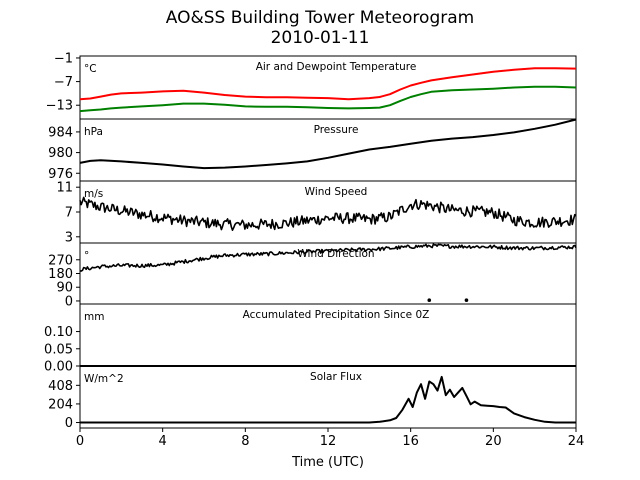  What do you see at coordinates (69, 423) in the screenshot?
I see `panel-6-ytick-label: 0` at bounding box center [69, 423].